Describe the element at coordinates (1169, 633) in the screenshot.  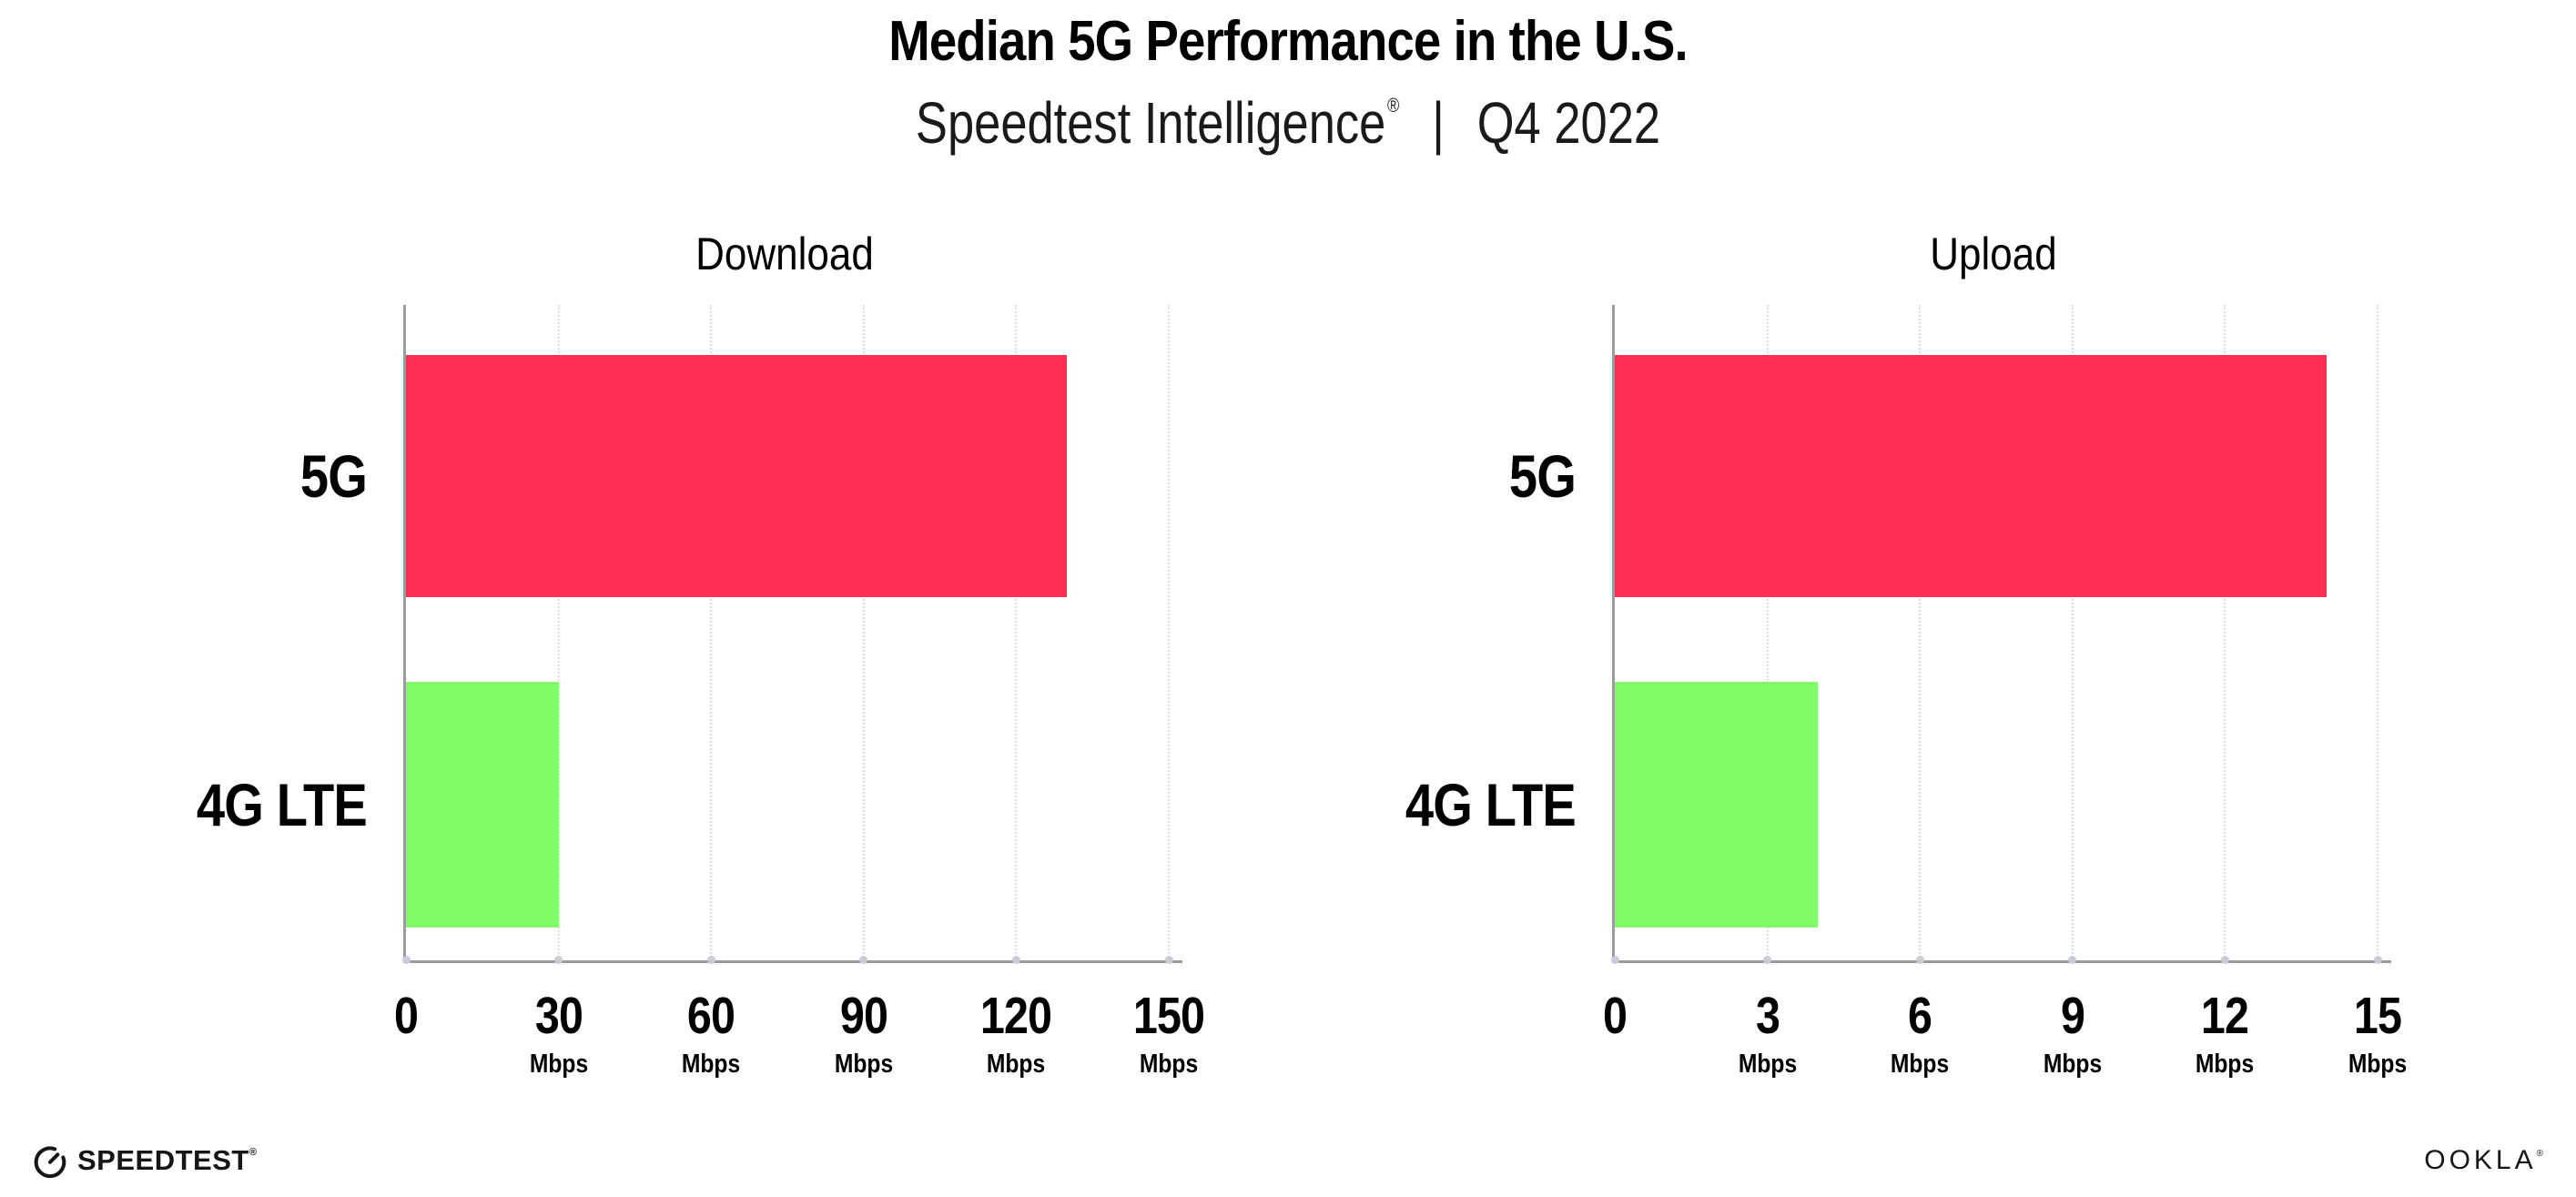
I see `gridline-150-download` at that location.